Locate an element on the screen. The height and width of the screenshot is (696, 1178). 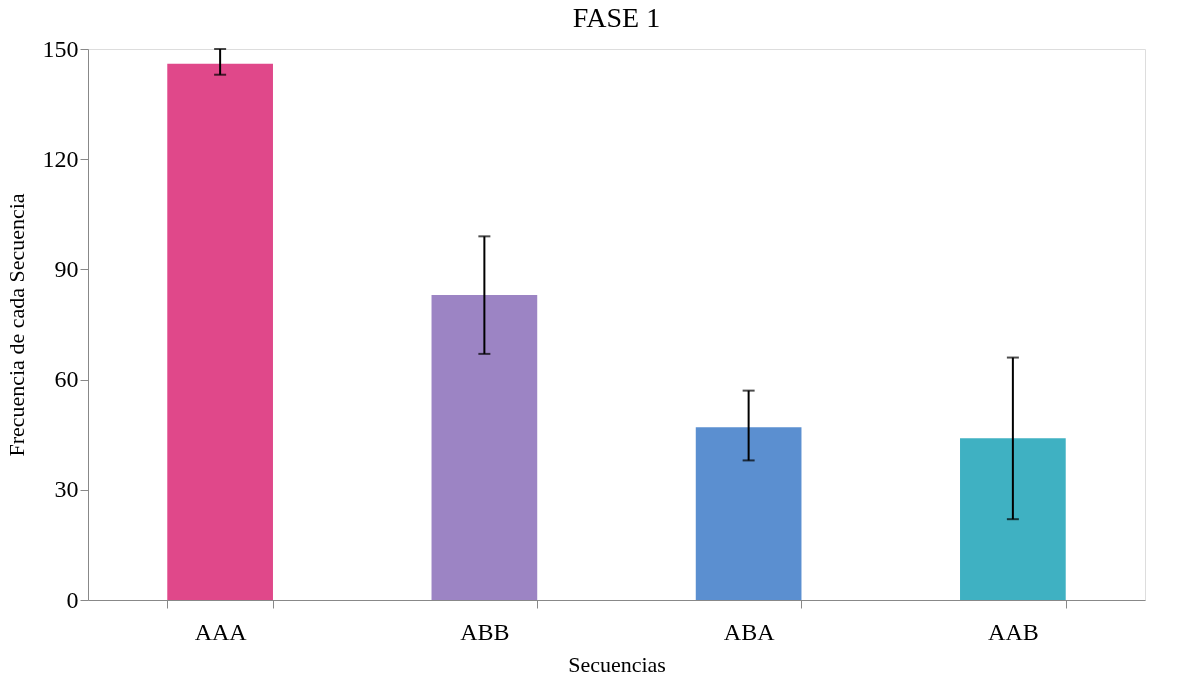
x-tick-label: ABA is located at coordinates (749, 631).